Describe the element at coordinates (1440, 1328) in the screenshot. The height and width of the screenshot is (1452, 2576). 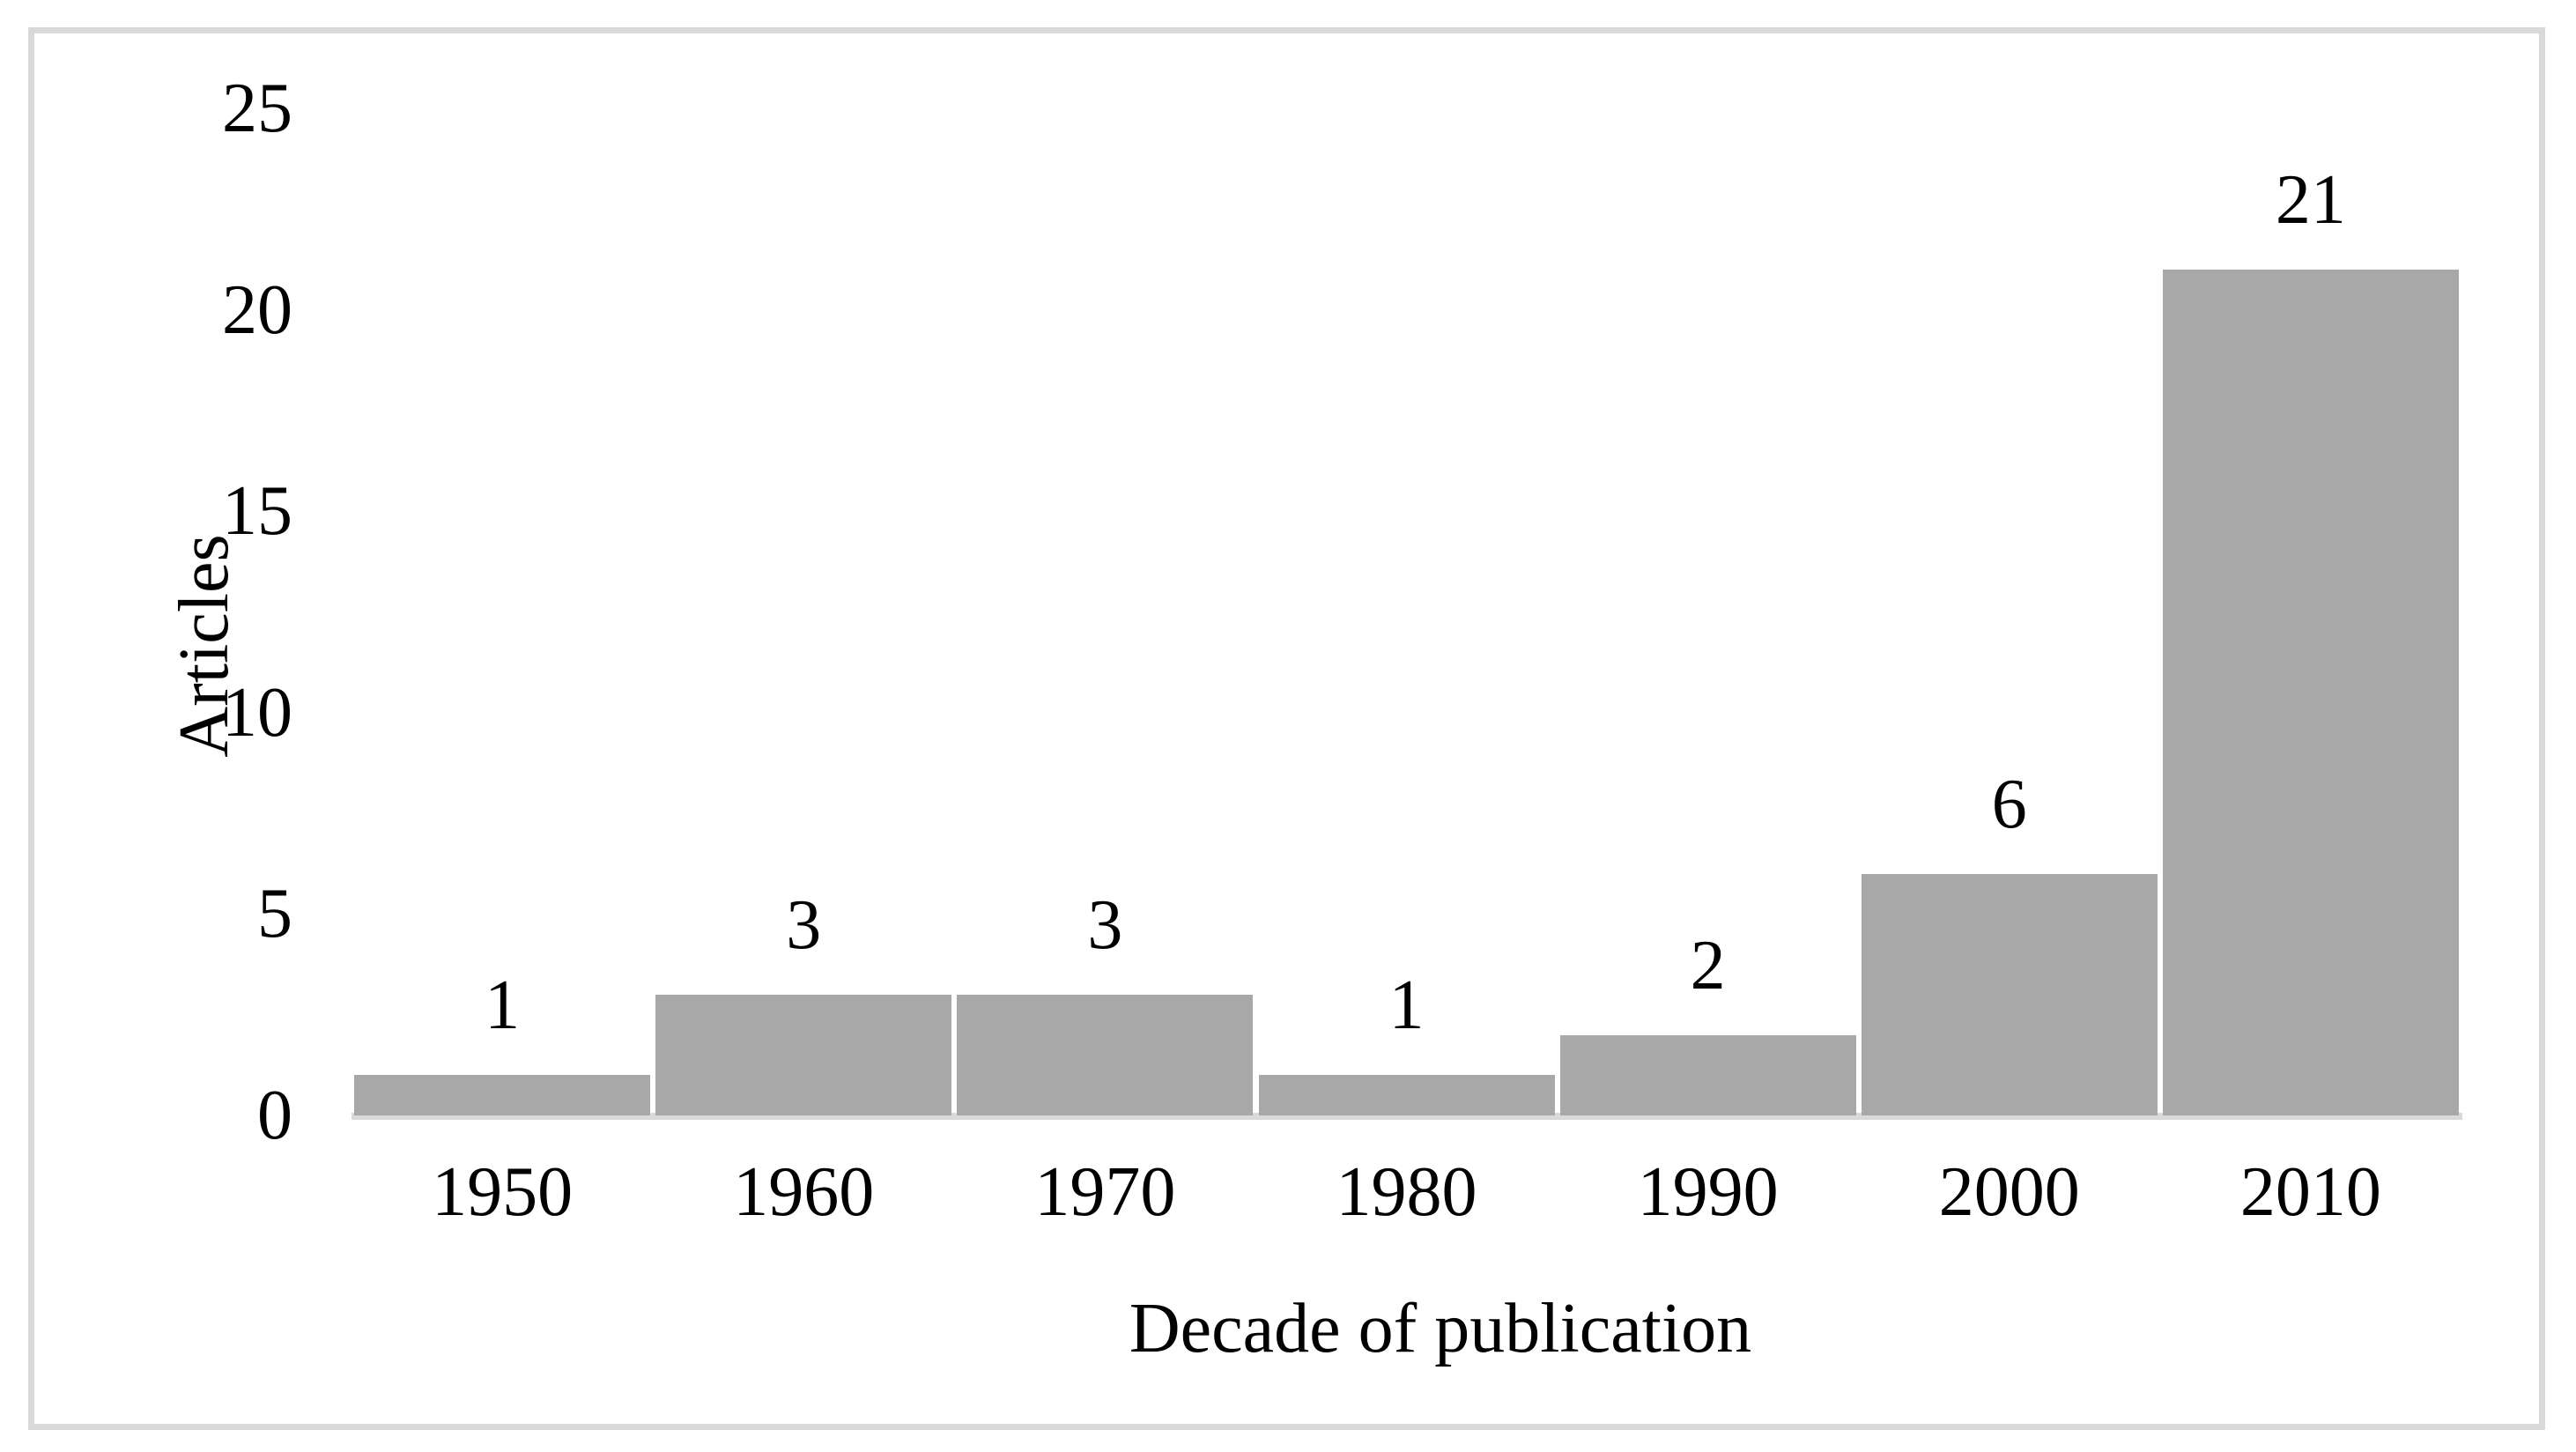
I see `x-axis-title: Decade of publication` at that location.